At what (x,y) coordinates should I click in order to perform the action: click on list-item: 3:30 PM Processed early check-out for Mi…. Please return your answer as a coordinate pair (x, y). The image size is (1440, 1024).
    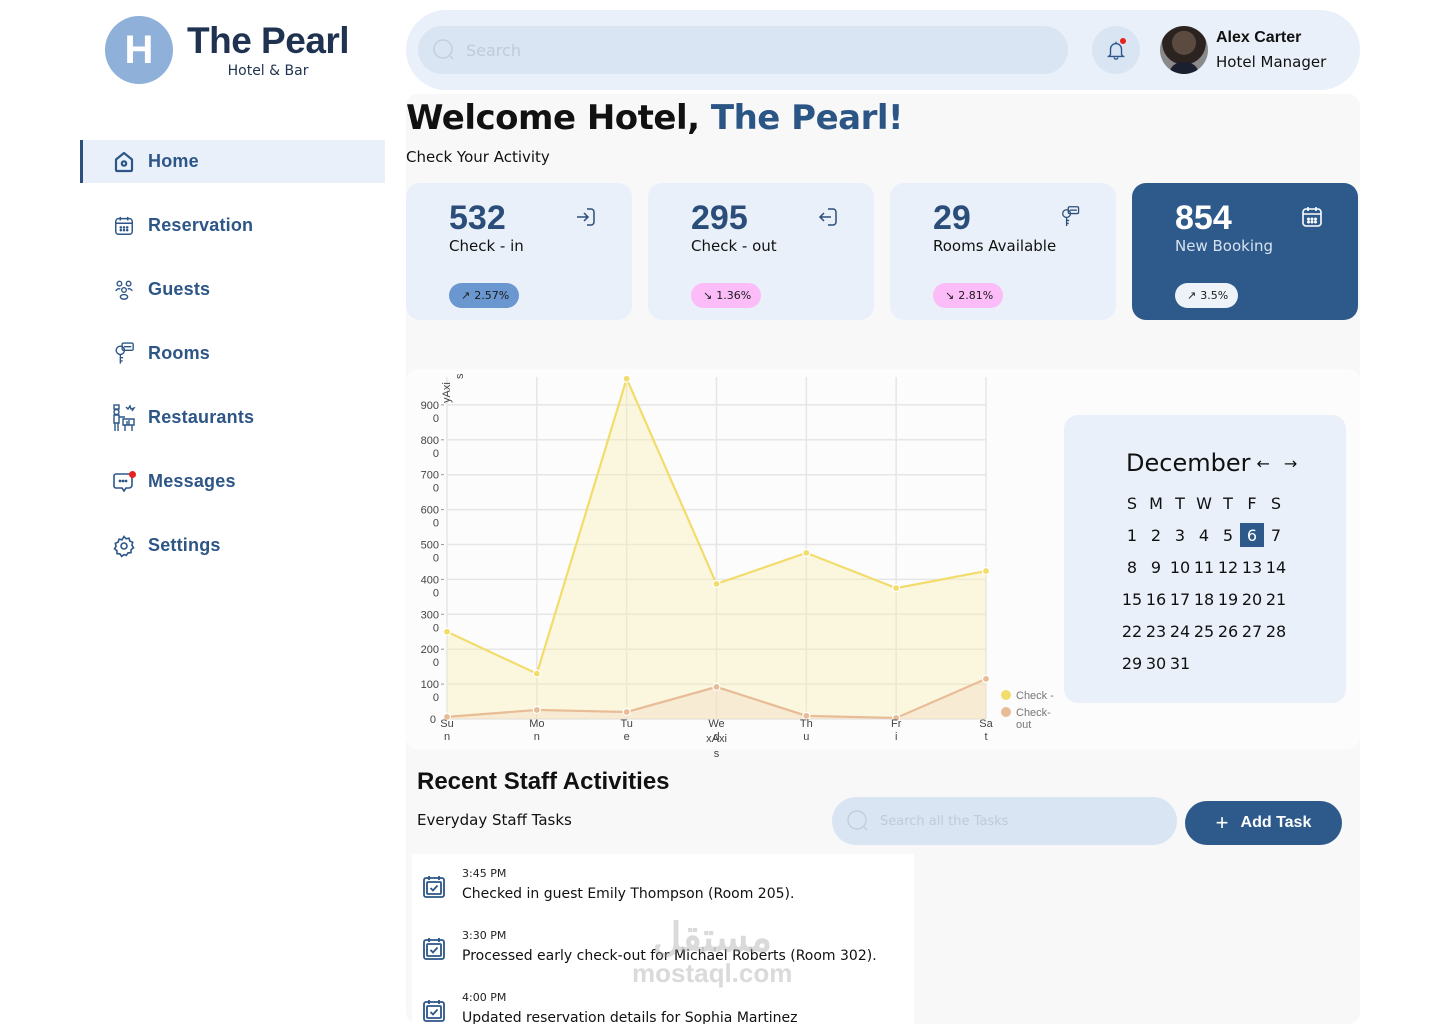
    Looking at the image, I should click on (649, 948).